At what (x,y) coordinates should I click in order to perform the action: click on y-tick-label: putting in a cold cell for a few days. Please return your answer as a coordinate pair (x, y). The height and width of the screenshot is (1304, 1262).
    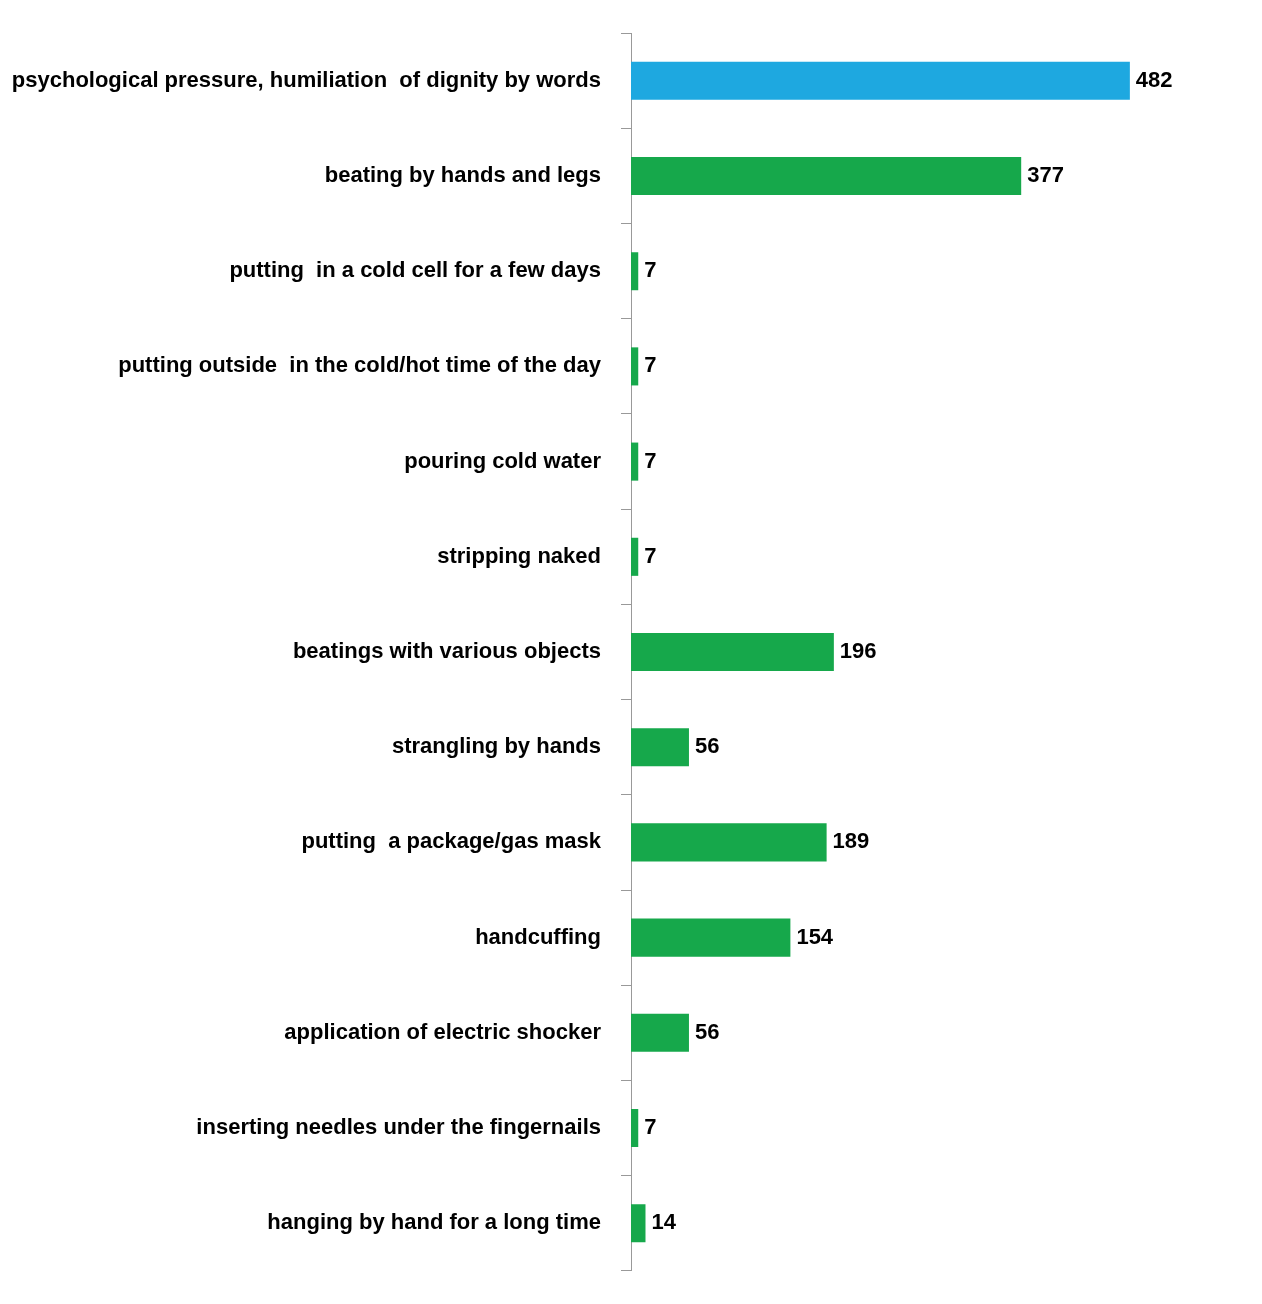
    Looking at the image, I should click on (415, 270).